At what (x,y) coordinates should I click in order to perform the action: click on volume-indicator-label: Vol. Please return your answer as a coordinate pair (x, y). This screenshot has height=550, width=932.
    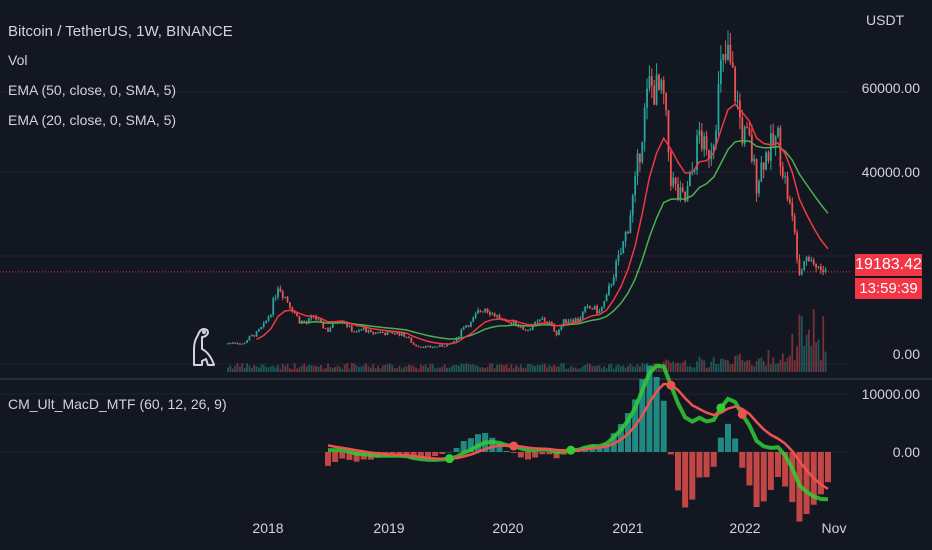
    Looking at the image, I should click on (18, 60).